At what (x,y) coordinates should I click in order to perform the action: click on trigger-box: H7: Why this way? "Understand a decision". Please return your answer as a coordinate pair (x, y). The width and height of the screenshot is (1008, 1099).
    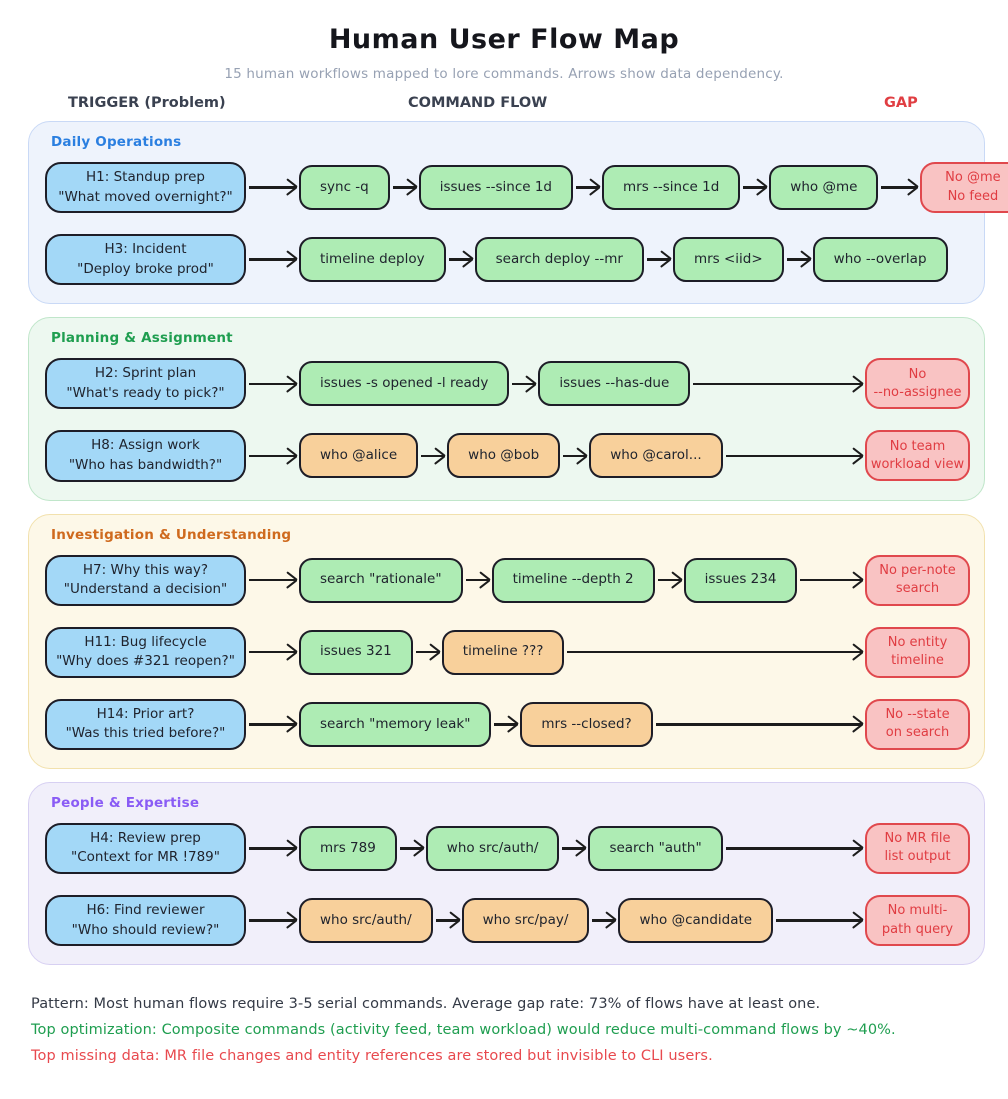
    Looking at the image, I should click on (145, 580).